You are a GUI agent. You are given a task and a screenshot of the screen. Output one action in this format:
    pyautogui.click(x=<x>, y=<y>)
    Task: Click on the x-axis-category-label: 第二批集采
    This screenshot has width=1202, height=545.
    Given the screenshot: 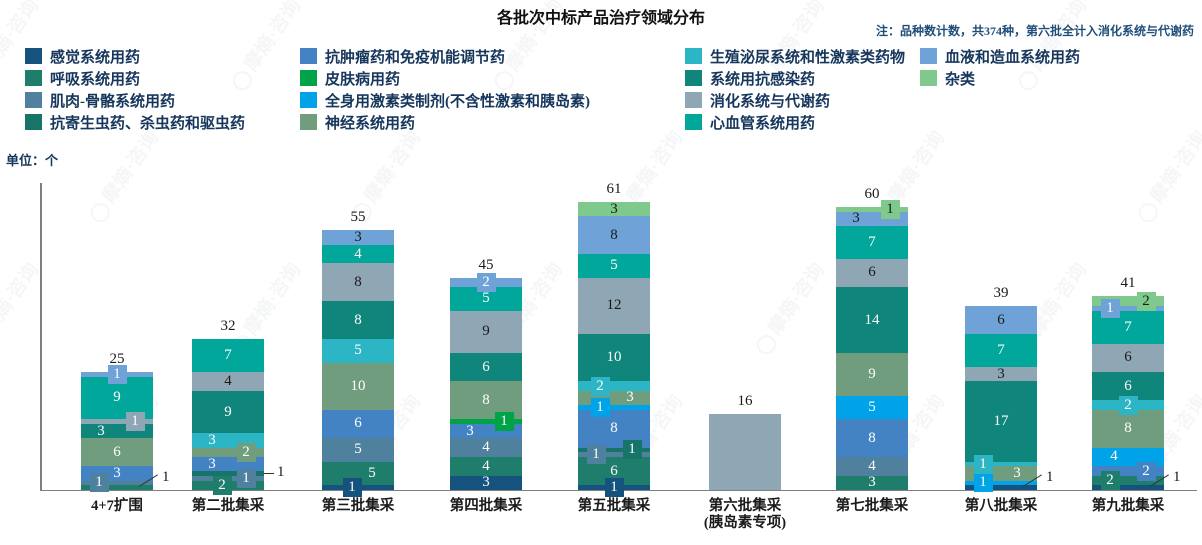 What is the action you would take?
    pyautogui.click(x=228, y=506)
    